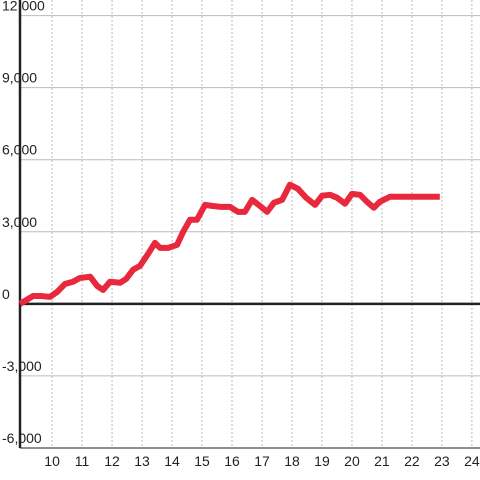  Describe the element at coordinates (442, 461) in the screenshot. I see `x-tick-label: 23` at that location.